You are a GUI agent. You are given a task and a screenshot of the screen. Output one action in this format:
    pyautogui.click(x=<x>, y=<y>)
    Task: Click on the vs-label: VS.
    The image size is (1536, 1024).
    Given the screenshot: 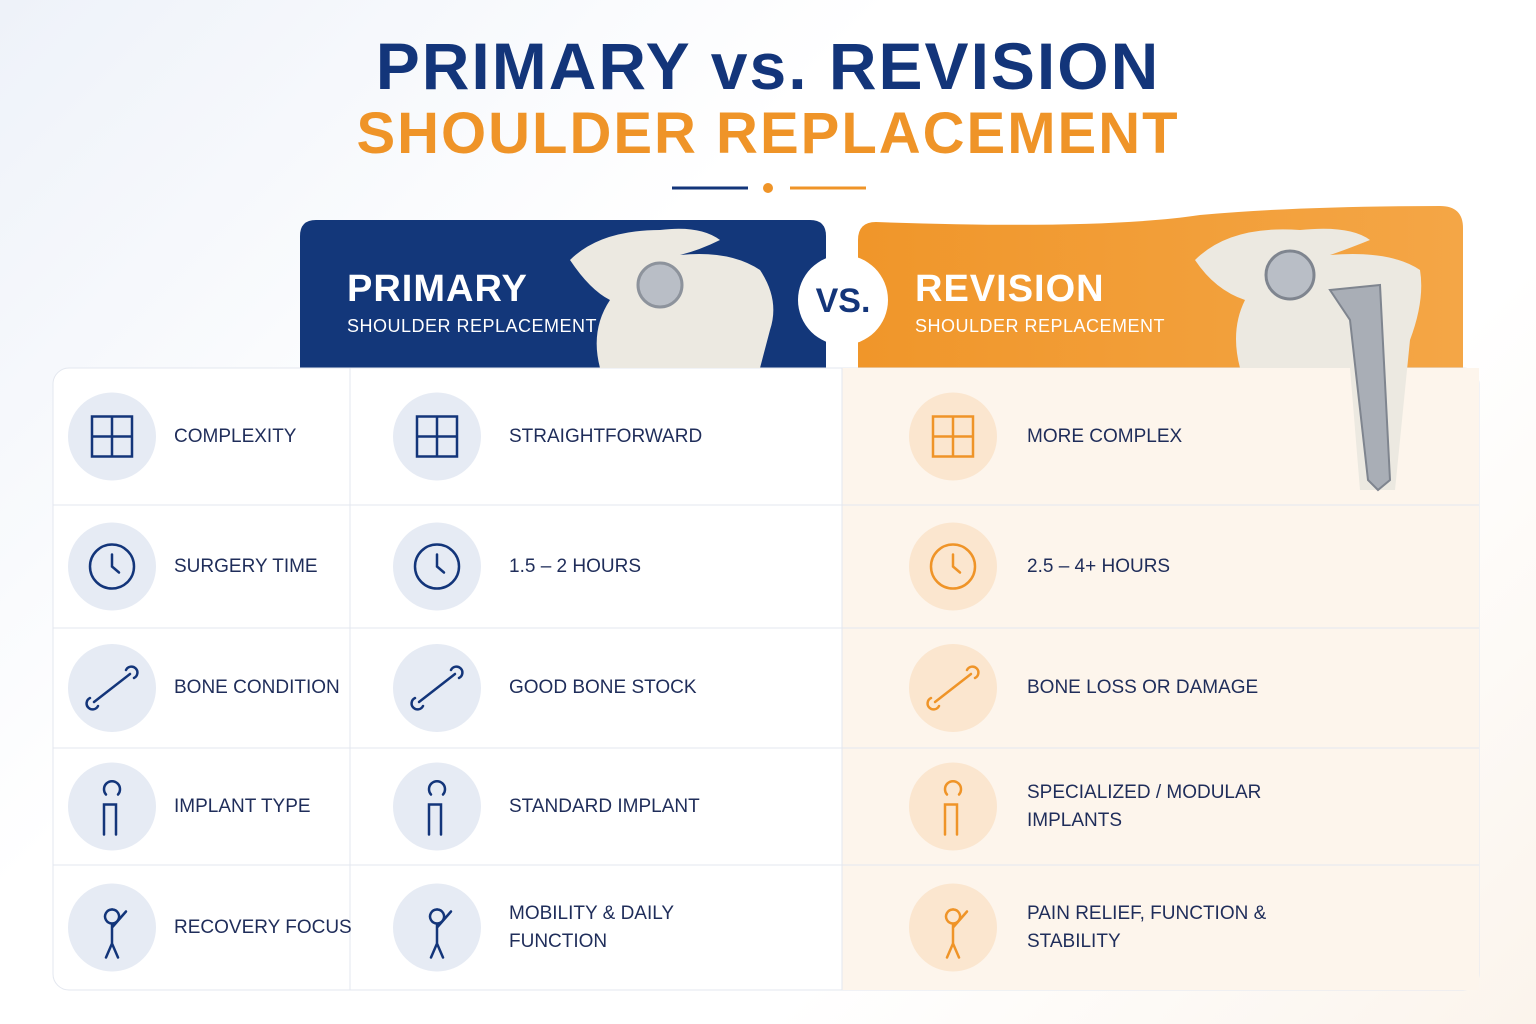 What is the action you would take?
    pyautogui.click(x=843, y=301)
    